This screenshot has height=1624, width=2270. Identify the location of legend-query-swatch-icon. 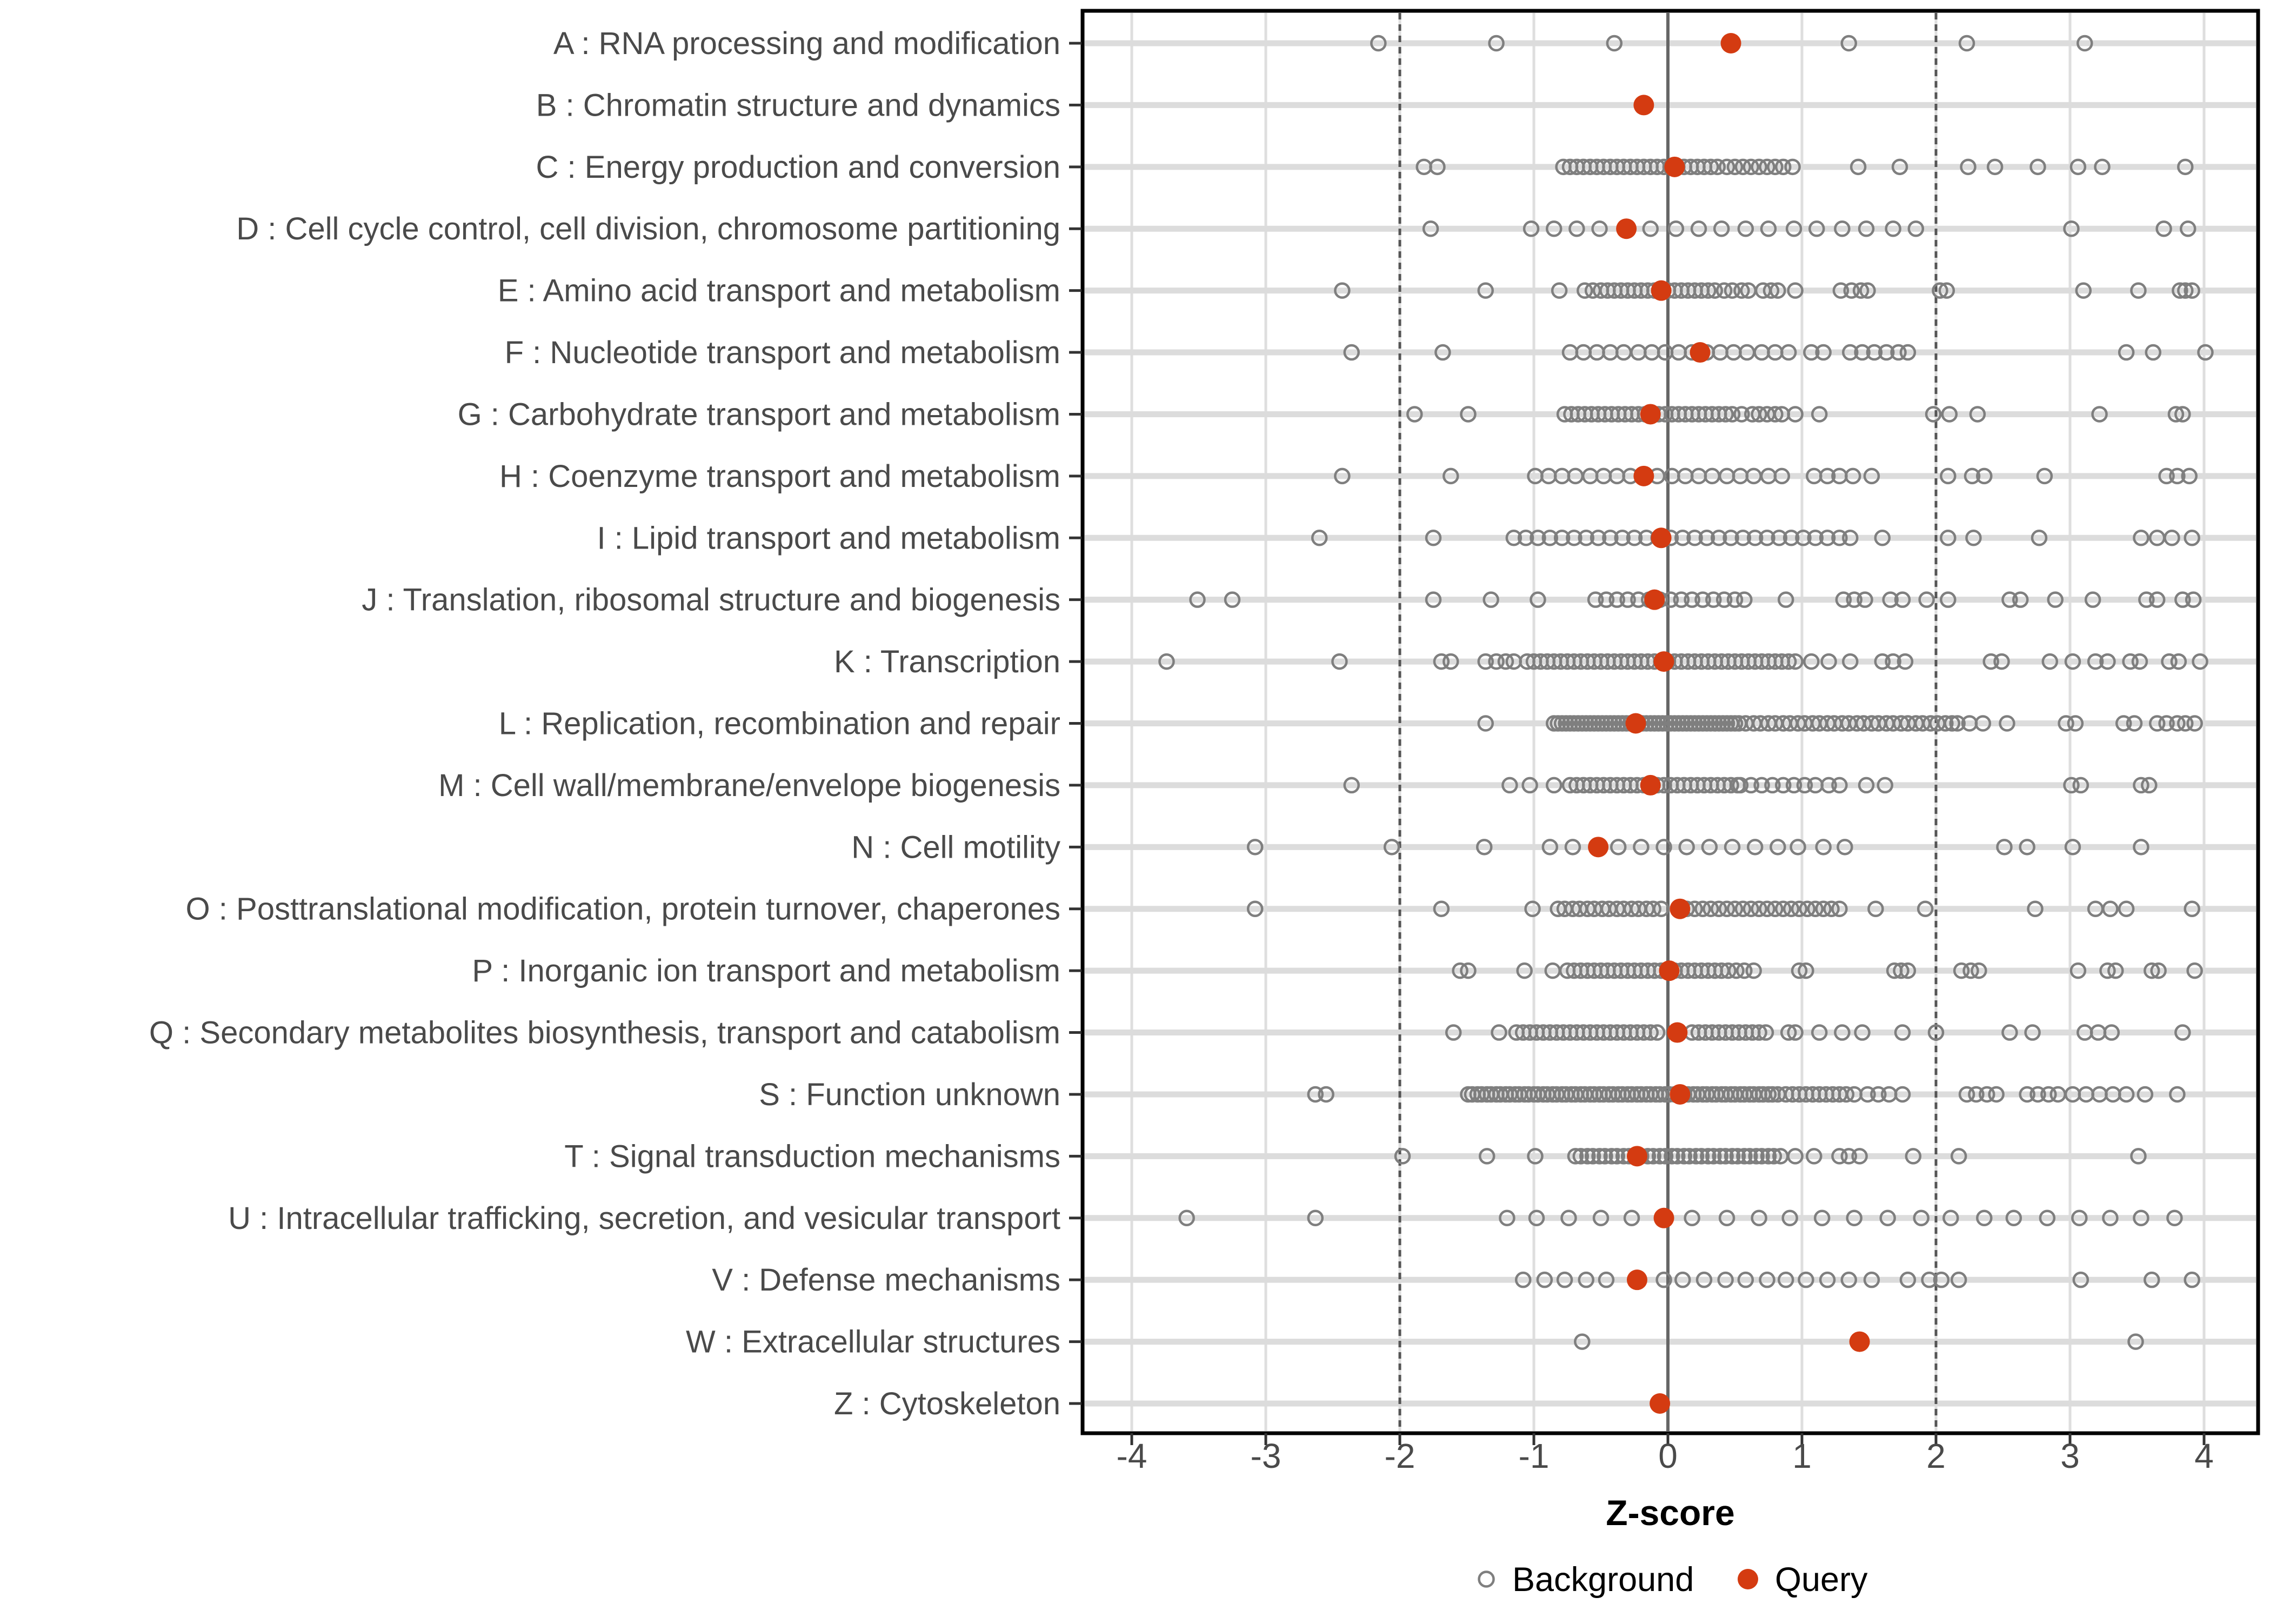
(1748, 1579).